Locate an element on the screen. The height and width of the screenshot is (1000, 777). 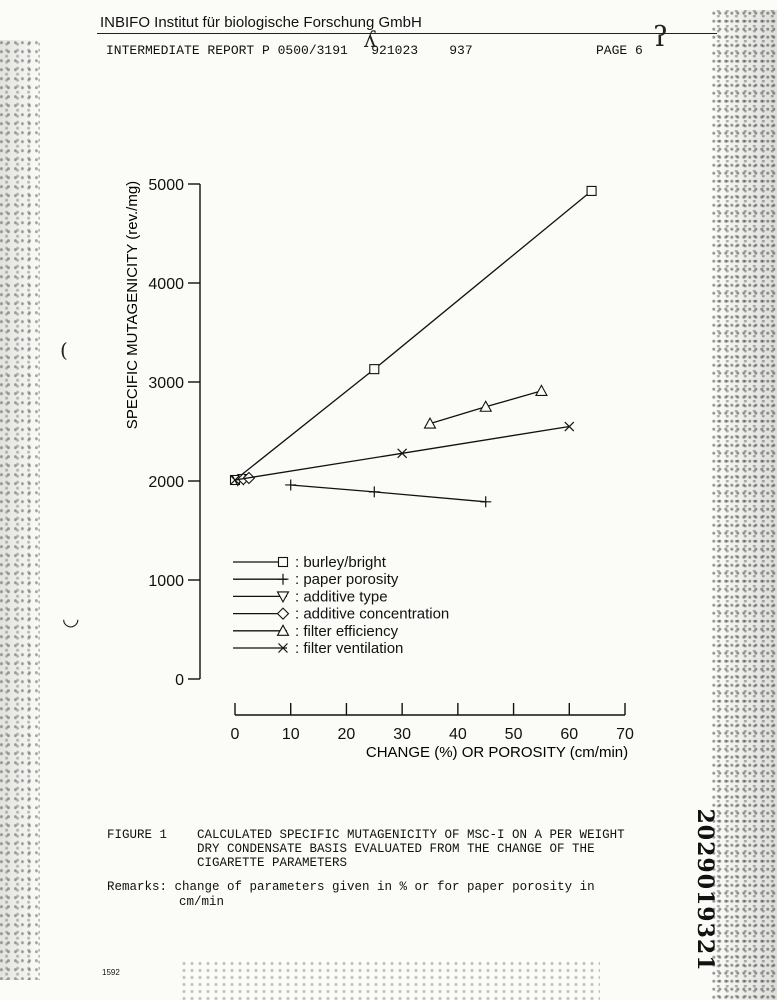
page-number: PAGE 6 is located at coordinates (619, 50).